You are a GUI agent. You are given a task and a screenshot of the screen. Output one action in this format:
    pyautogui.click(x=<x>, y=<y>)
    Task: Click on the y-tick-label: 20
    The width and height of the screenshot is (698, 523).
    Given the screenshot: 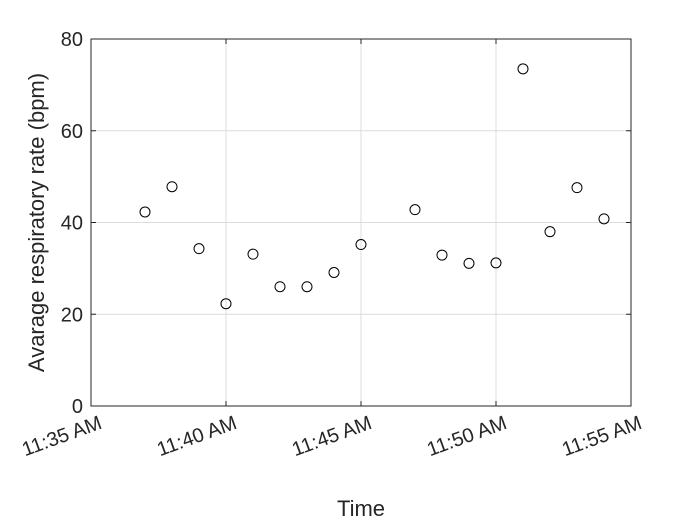 What is the action you would take?
    pyautogui.click(x=72, y=315)
    